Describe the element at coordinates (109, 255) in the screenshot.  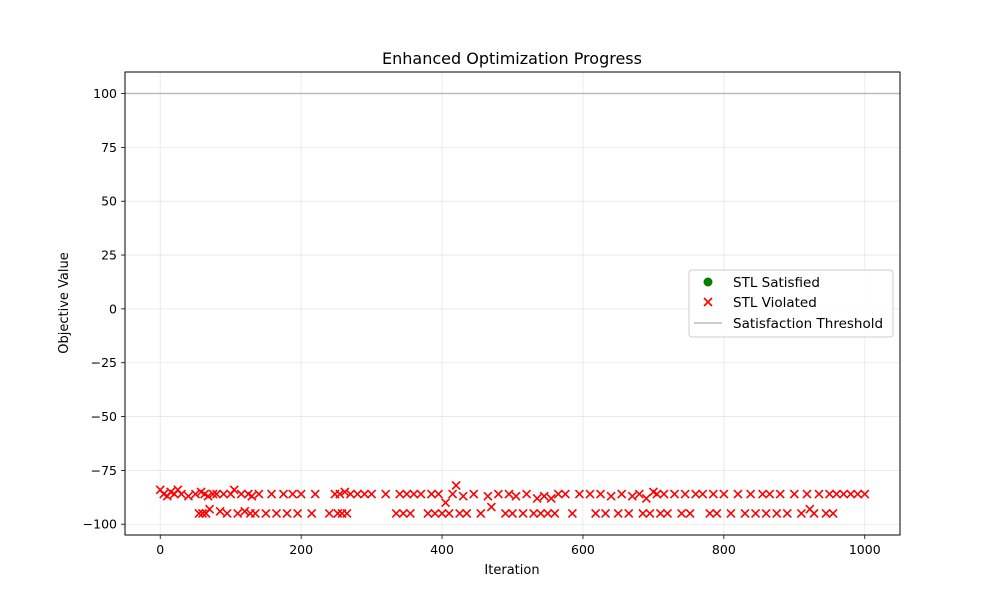
I see `y-tick-label: 25` at that location.